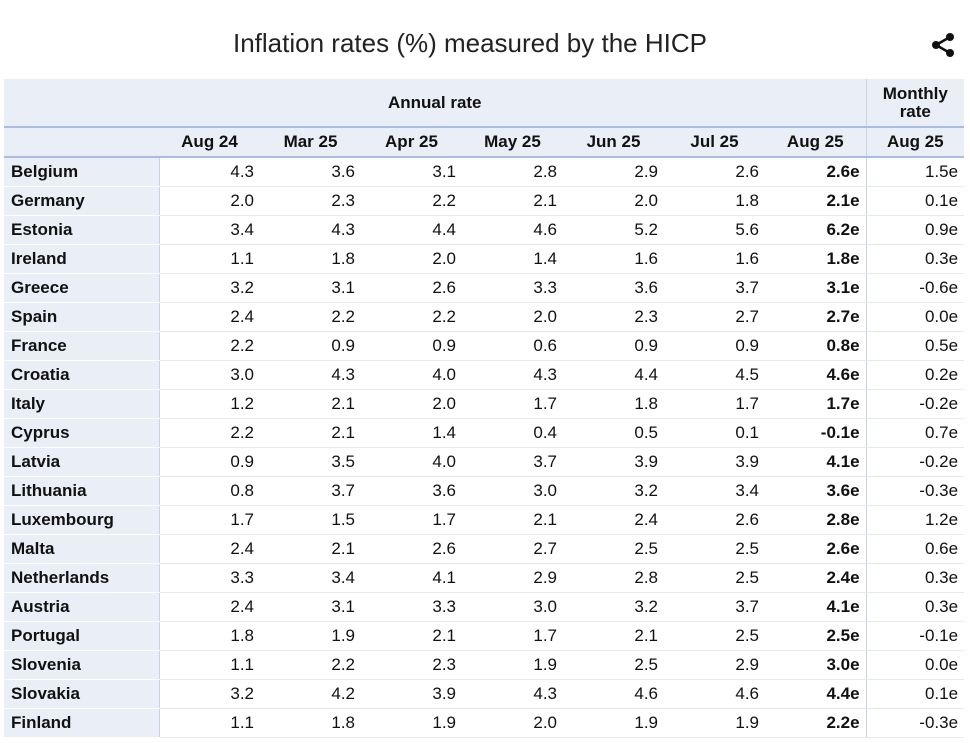  What do you see at coordinates (915, 201) in the screenshot?
I see `table-cell: 0.1e` at bounding box center [915, 201].